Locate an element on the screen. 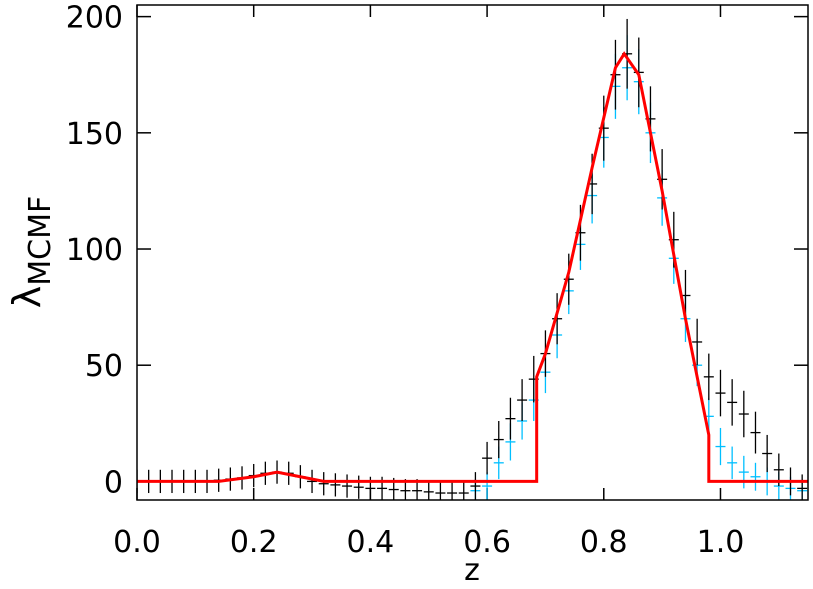 This screenshot has width=813, height=589. y-tick-label: 100 is located at coordinates (94, 250).